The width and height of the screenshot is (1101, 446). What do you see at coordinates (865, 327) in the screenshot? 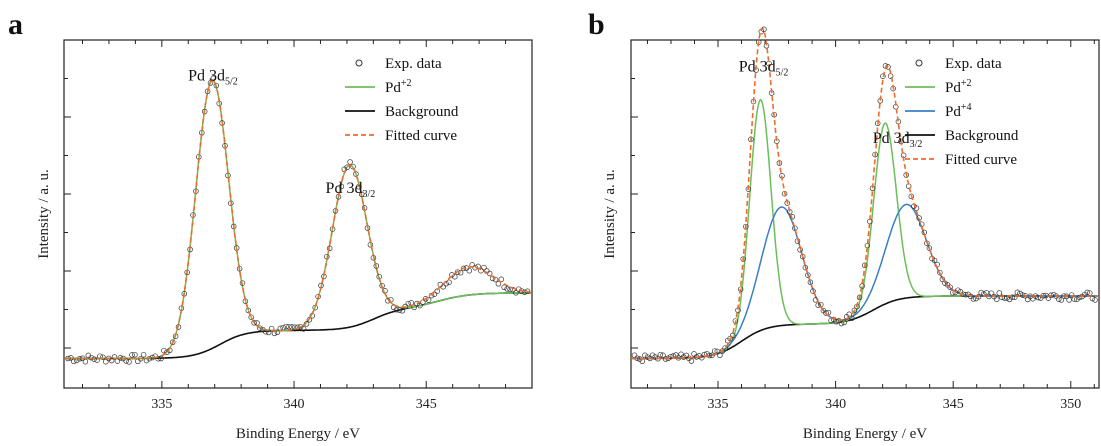
I see `series-background-line` at bounding box center [865, 327].